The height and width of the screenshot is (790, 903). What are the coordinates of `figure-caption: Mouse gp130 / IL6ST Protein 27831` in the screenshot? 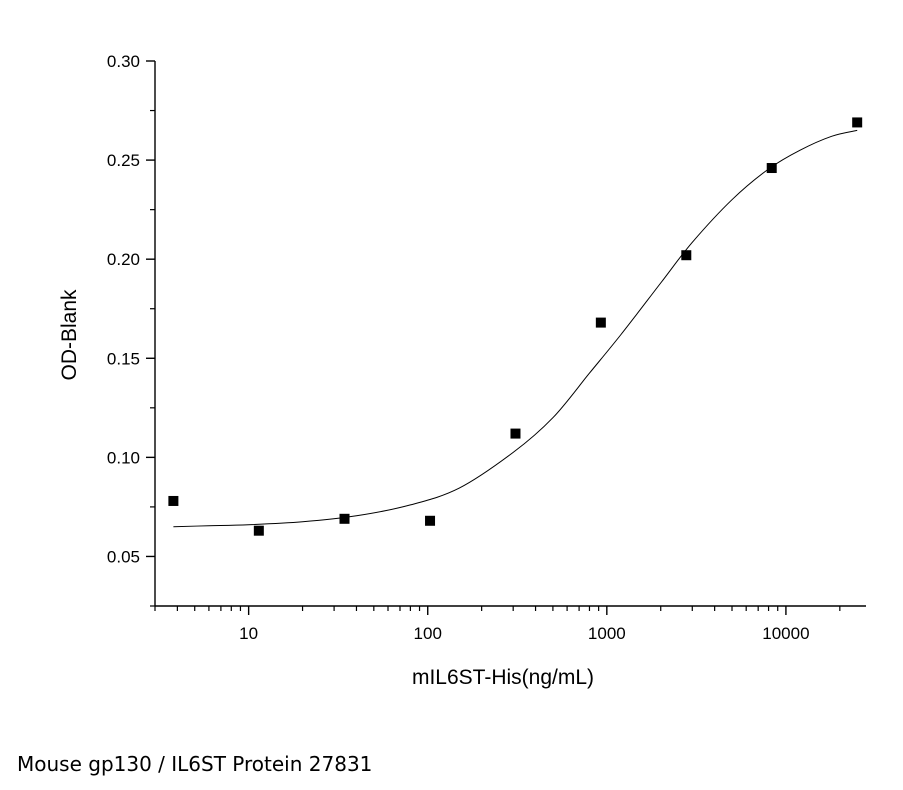 It's located at (195, 764).